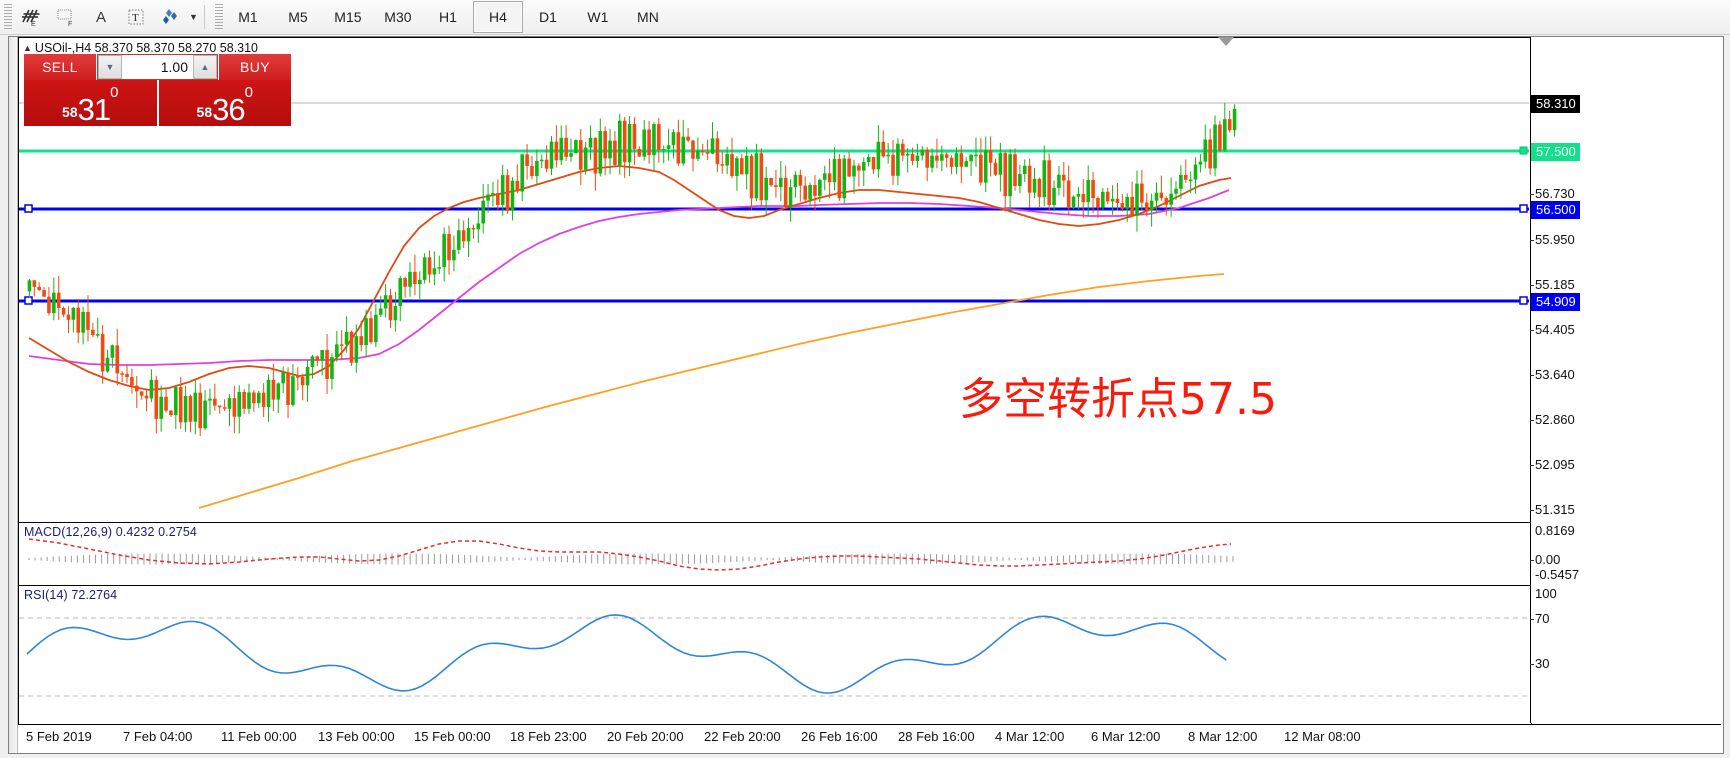 Image resolution: width=1730 pixels, height=758 pixels. I want to click on support-line-label-1: 56.500, so click(1555, 210).